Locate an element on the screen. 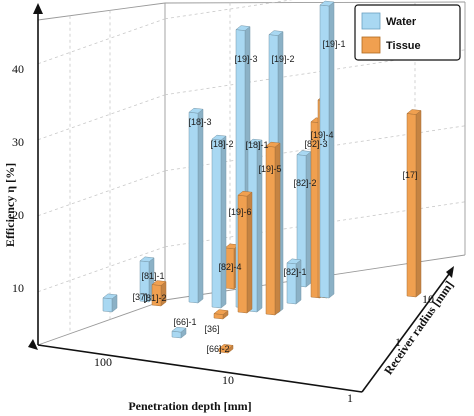 This screenshot has width=474, height=416. x-axis-arrow is located at coordinates (33, 344).